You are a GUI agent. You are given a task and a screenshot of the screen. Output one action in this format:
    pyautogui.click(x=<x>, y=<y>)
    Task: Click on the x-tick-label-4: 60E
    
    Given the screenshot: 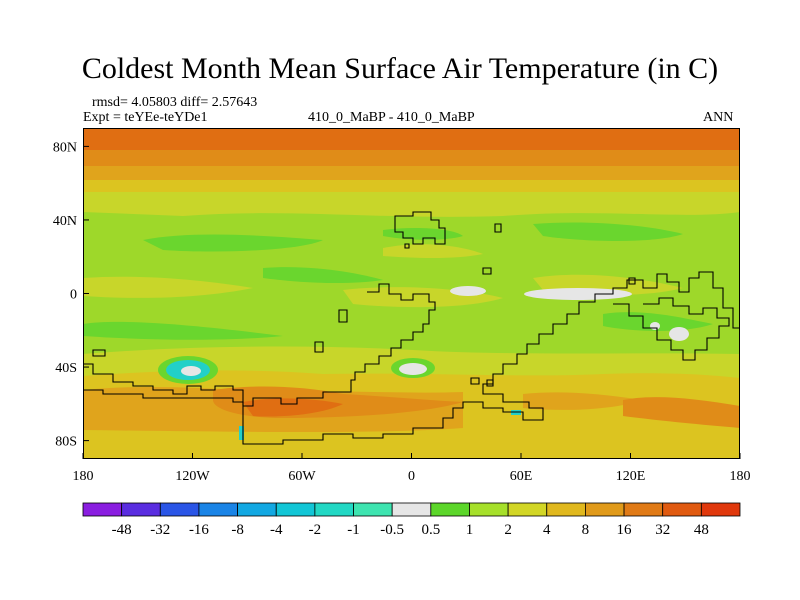 What is the action you would take?
    pyautogui.click(x=521, y=476)
    